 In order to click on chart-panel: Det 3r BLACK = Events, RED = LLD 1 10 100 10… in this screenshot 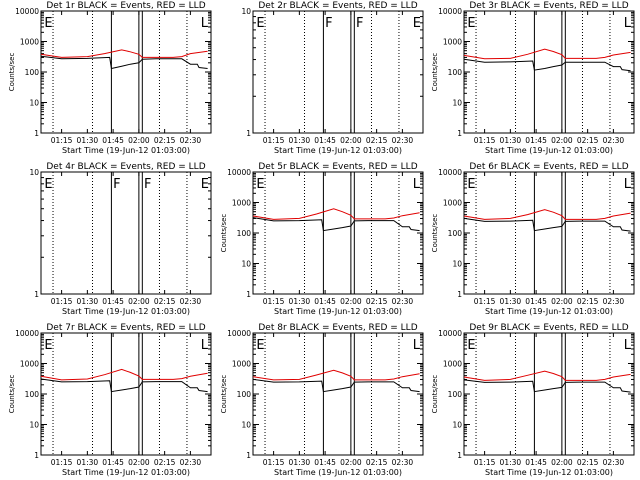, I will do `click(533, 78)`.